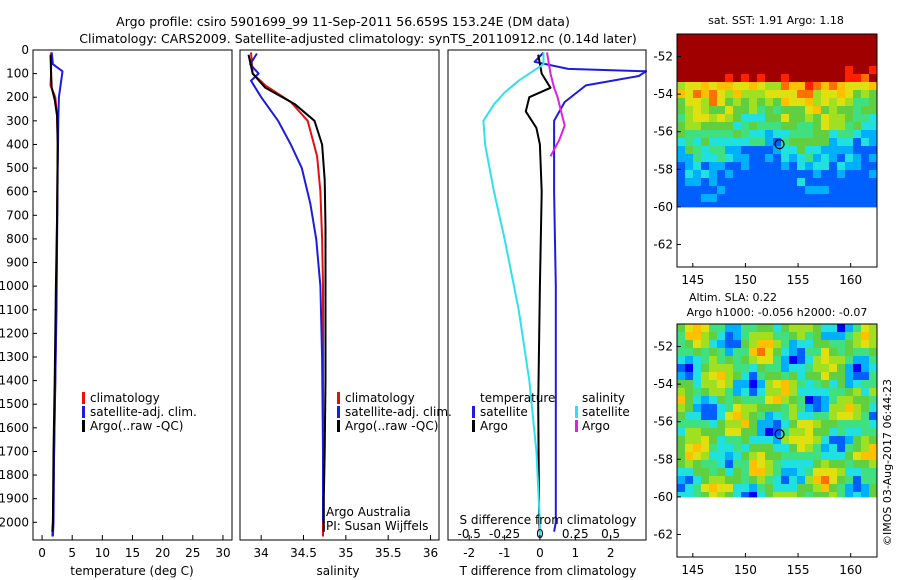 Image resolution: width=900 pixels, height=580 pixels. Describe the element at coordinates (14, 310) in the screenshot. I see `y-tick-label: 1100` at that location.